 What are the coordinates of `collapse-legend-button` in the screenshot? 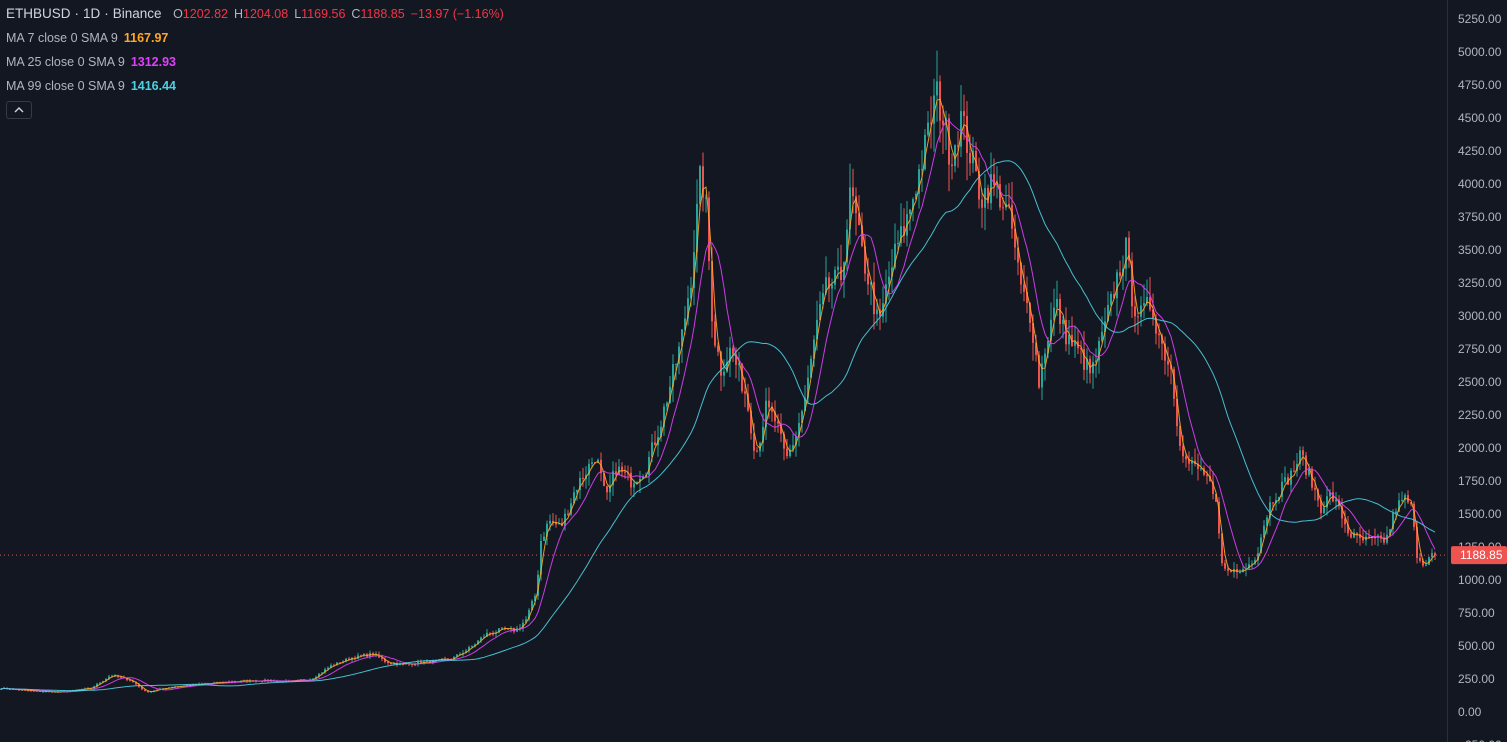 It's located at (19, 110).